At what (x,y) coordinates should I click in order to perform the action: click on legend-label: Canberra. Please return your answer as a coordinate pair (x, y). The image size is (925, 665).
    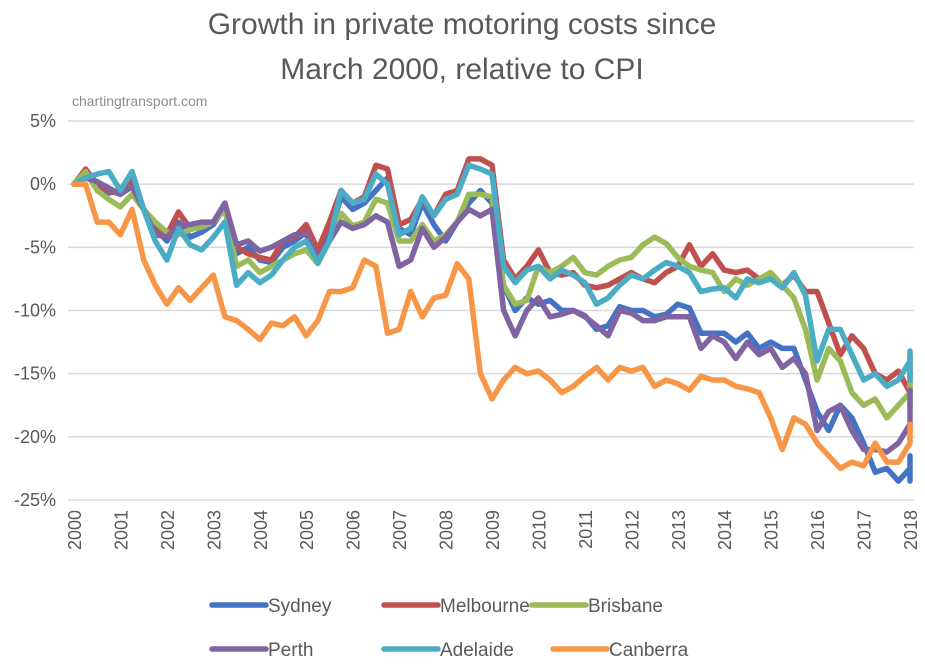
    Looking at the image, I should click on (649, 650).